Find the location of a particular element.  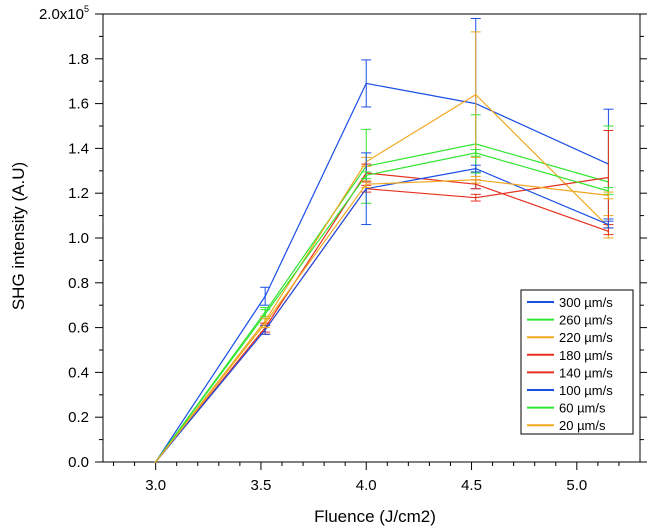

legend-label: 140 µm/s is located at coordinates (586, 372).